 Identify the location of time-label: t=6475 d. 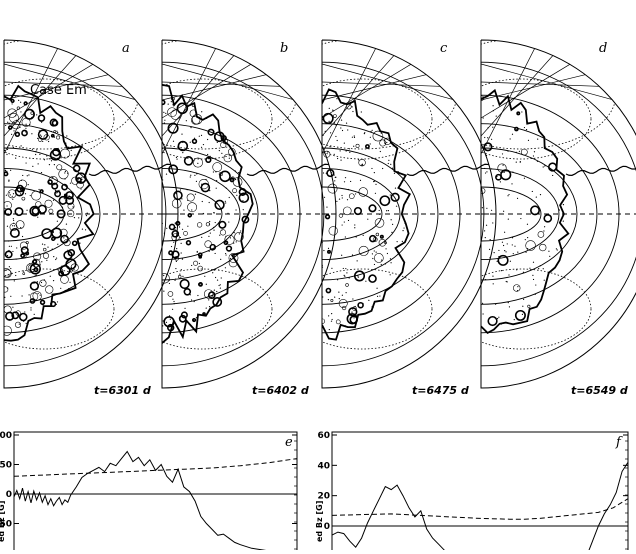
(440, 390).